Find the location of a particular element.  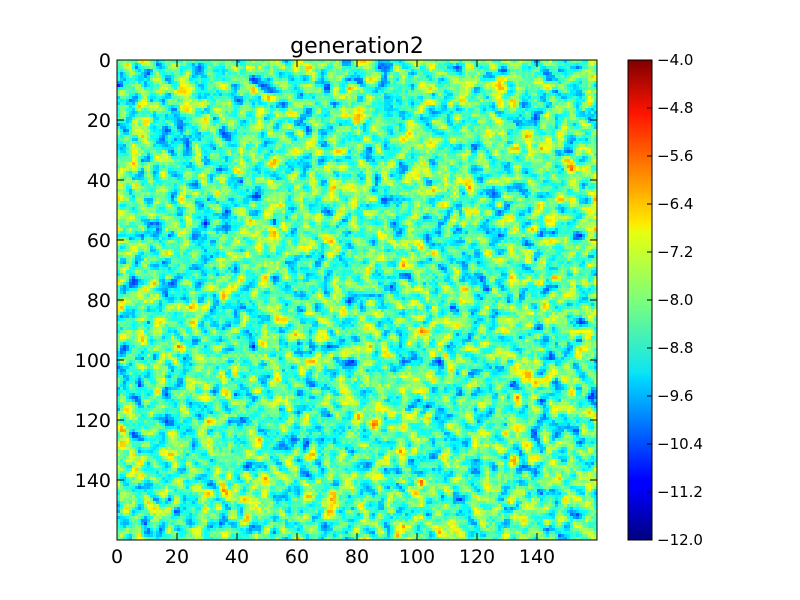

y-tick-label: 60 is located at coordinates (99, 241).